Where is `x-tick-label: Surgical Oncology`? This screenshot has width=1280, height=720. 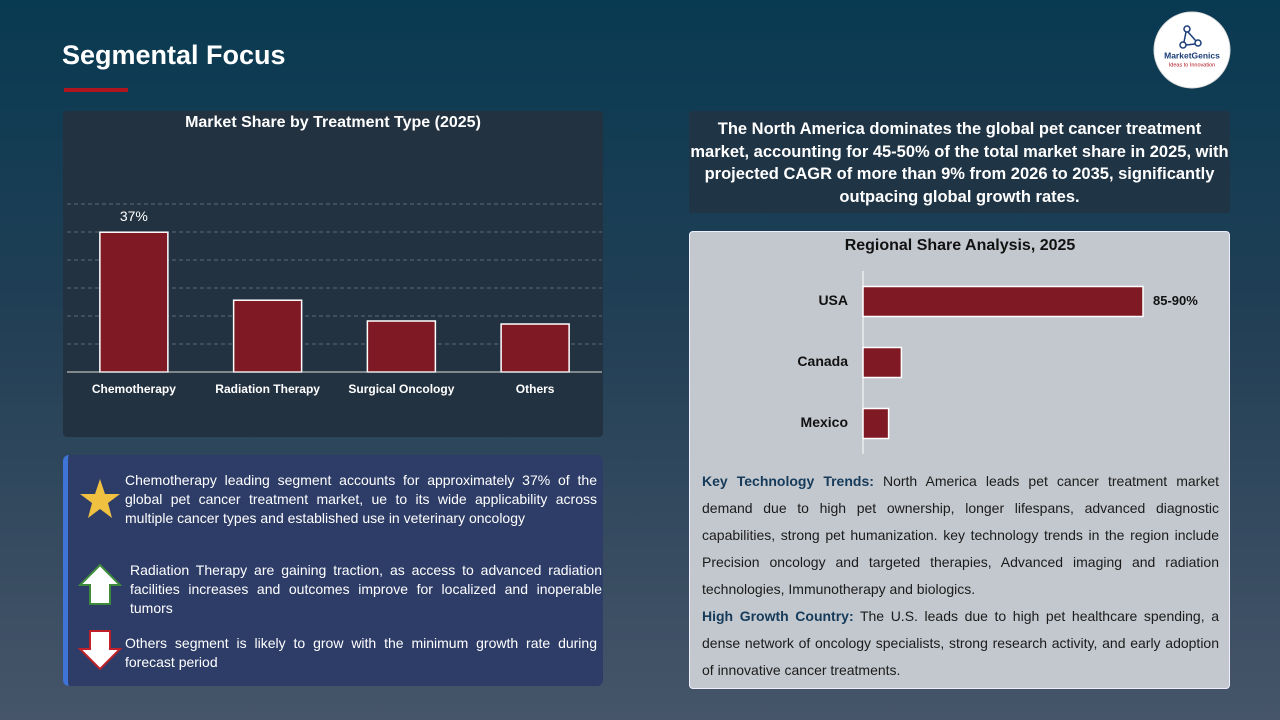 x-tick-label: Surgical Oncology is located at coordinates (401, 389).